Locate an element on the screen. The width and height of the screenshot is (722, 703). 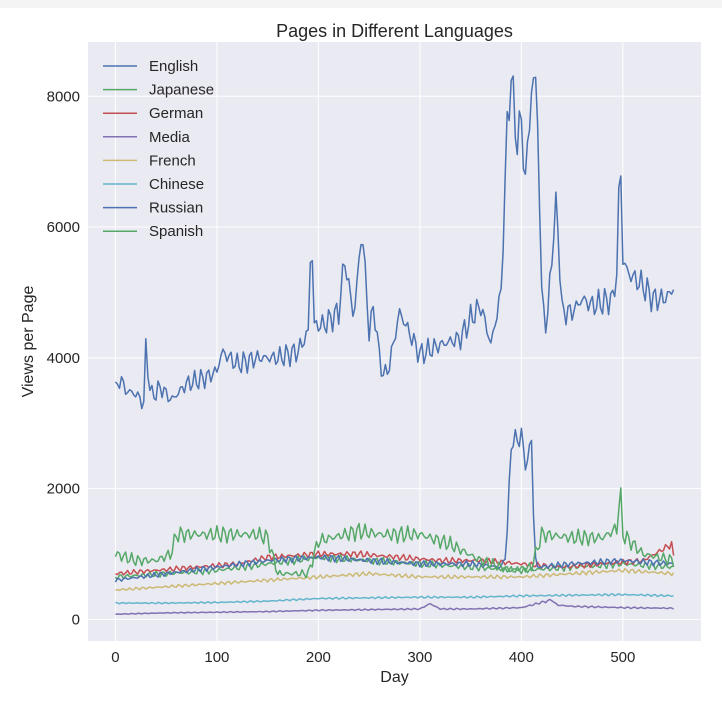
y-tick-label: 0 is located at coordinates (76, 619).